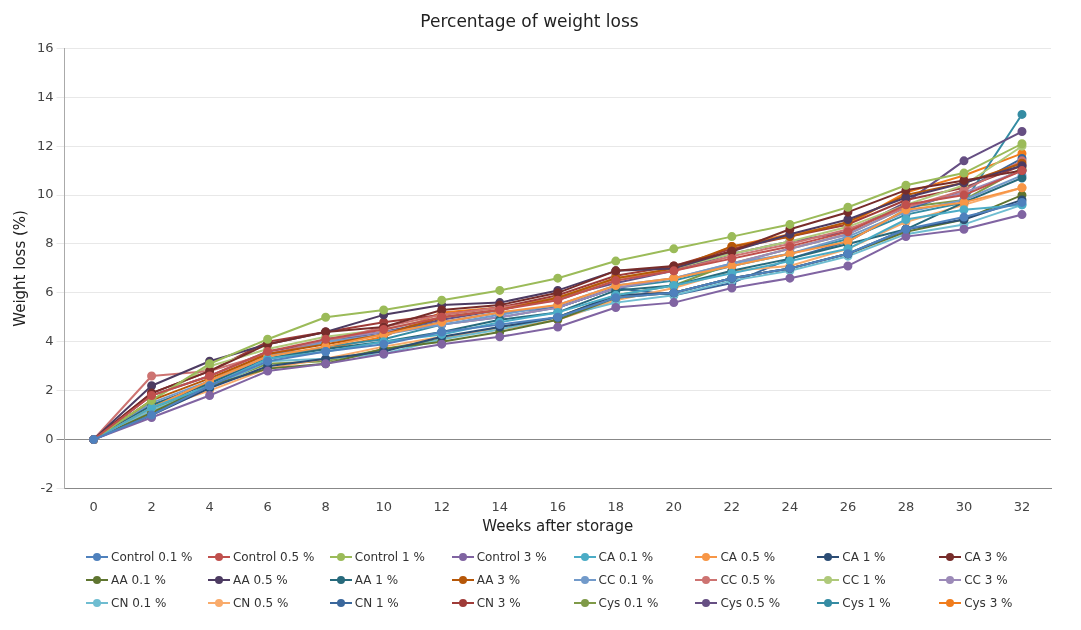 This screenshot has width=1081, height=630. Describe the element at coordinates (986, 580) in the screenshot. I see `legend-label: CC 3 %` at that location.